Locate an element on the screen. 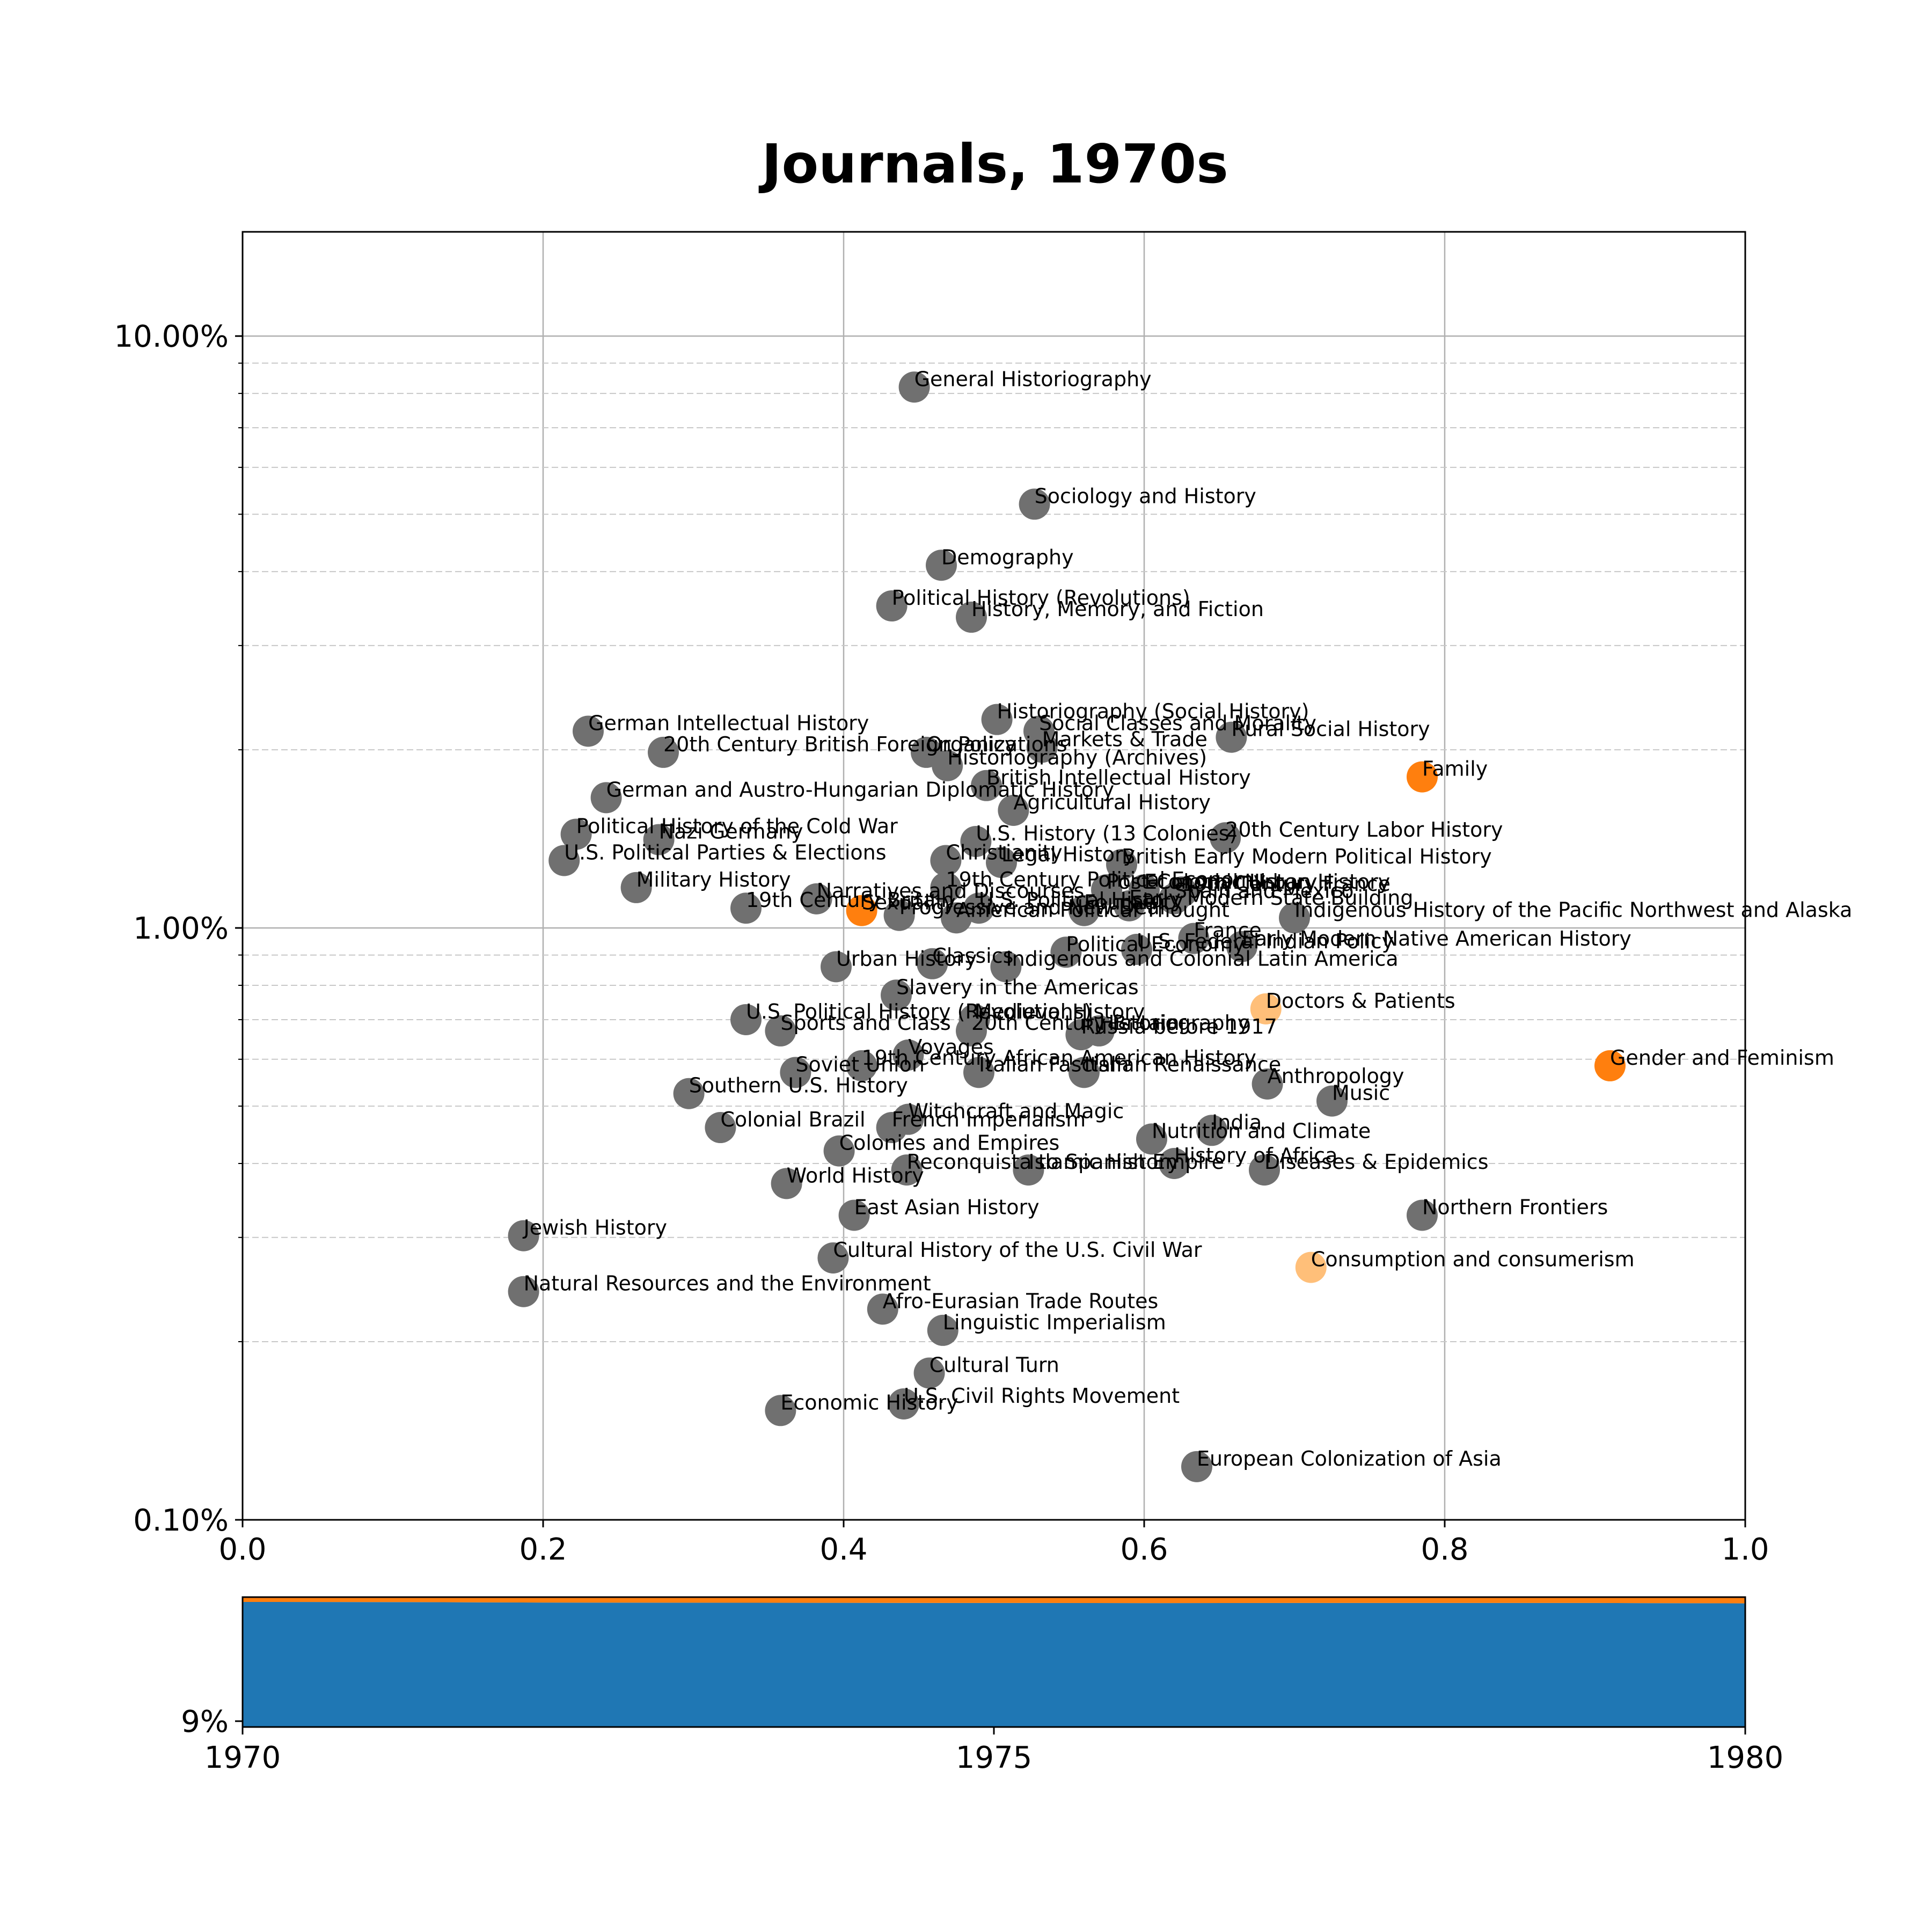 The image size is (1932, 1932). area-x-tick-label: 1970 is located at coordinates (242, 1757).